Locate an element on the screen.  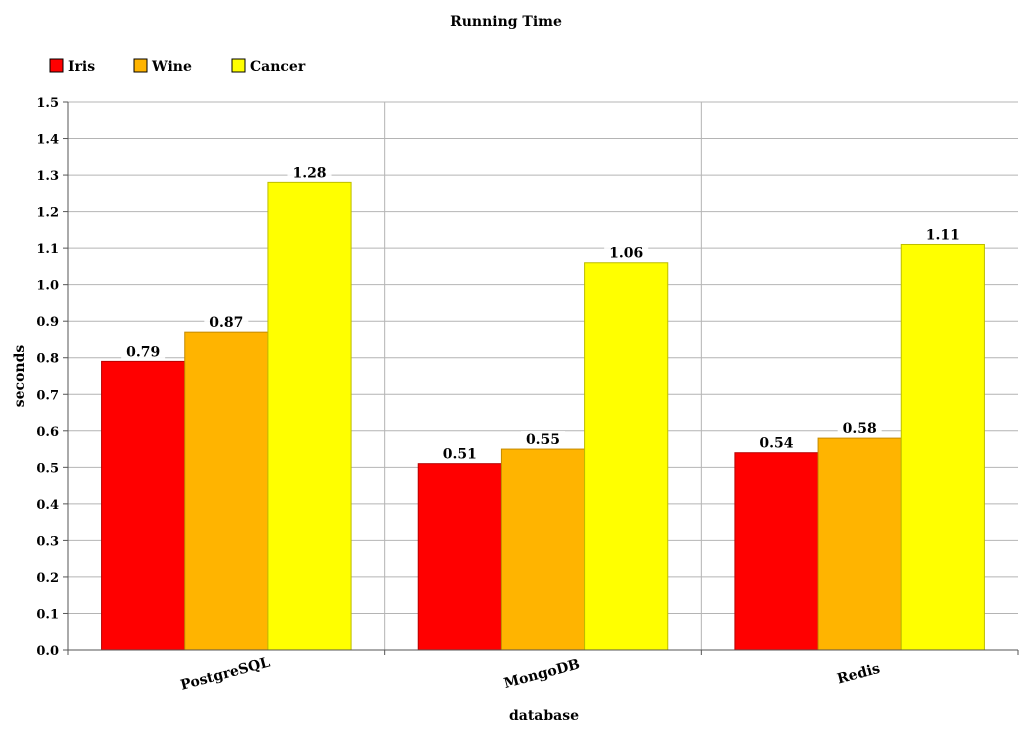
legend-swatch-iris is located at coordinates (56, 65).